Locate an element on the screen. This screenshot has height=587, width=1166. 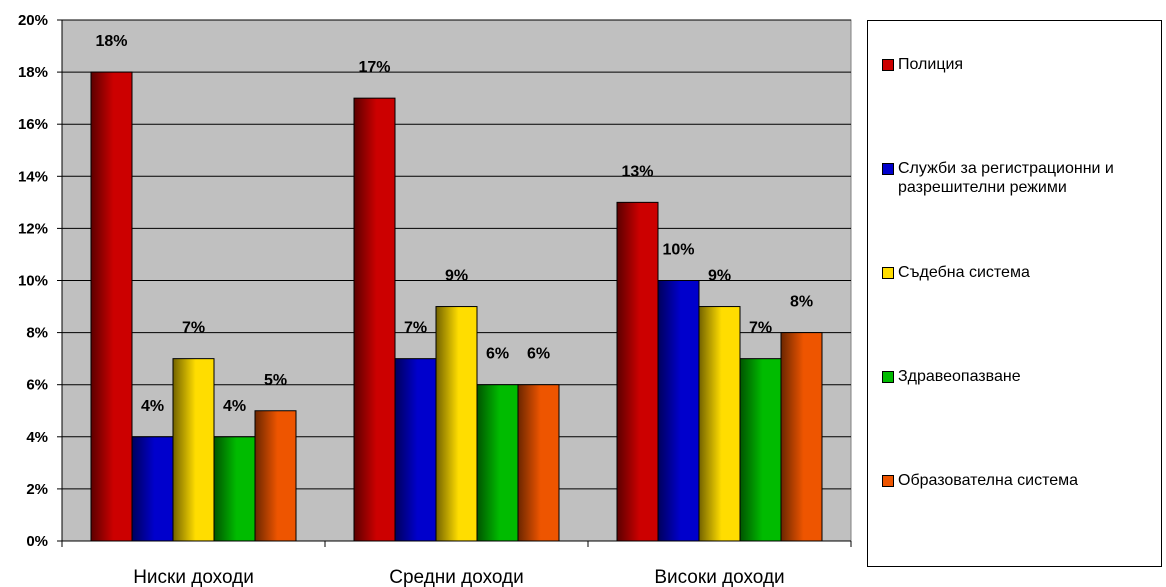
data-label: 18% is located at coordinates (111, 41).